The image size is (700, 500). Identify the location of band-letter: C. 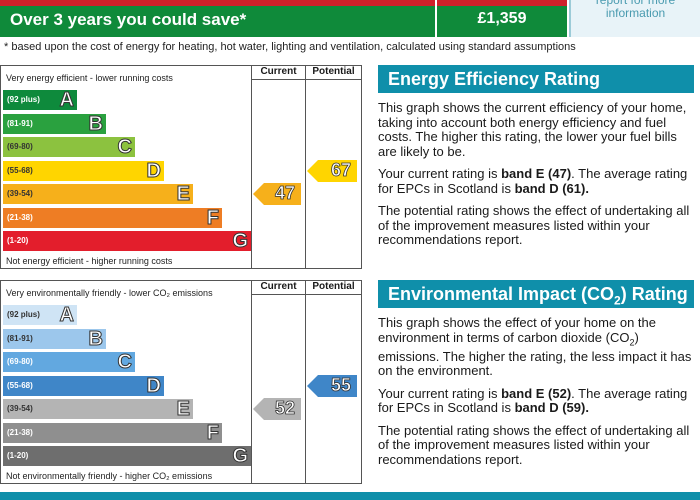
(124, 147).